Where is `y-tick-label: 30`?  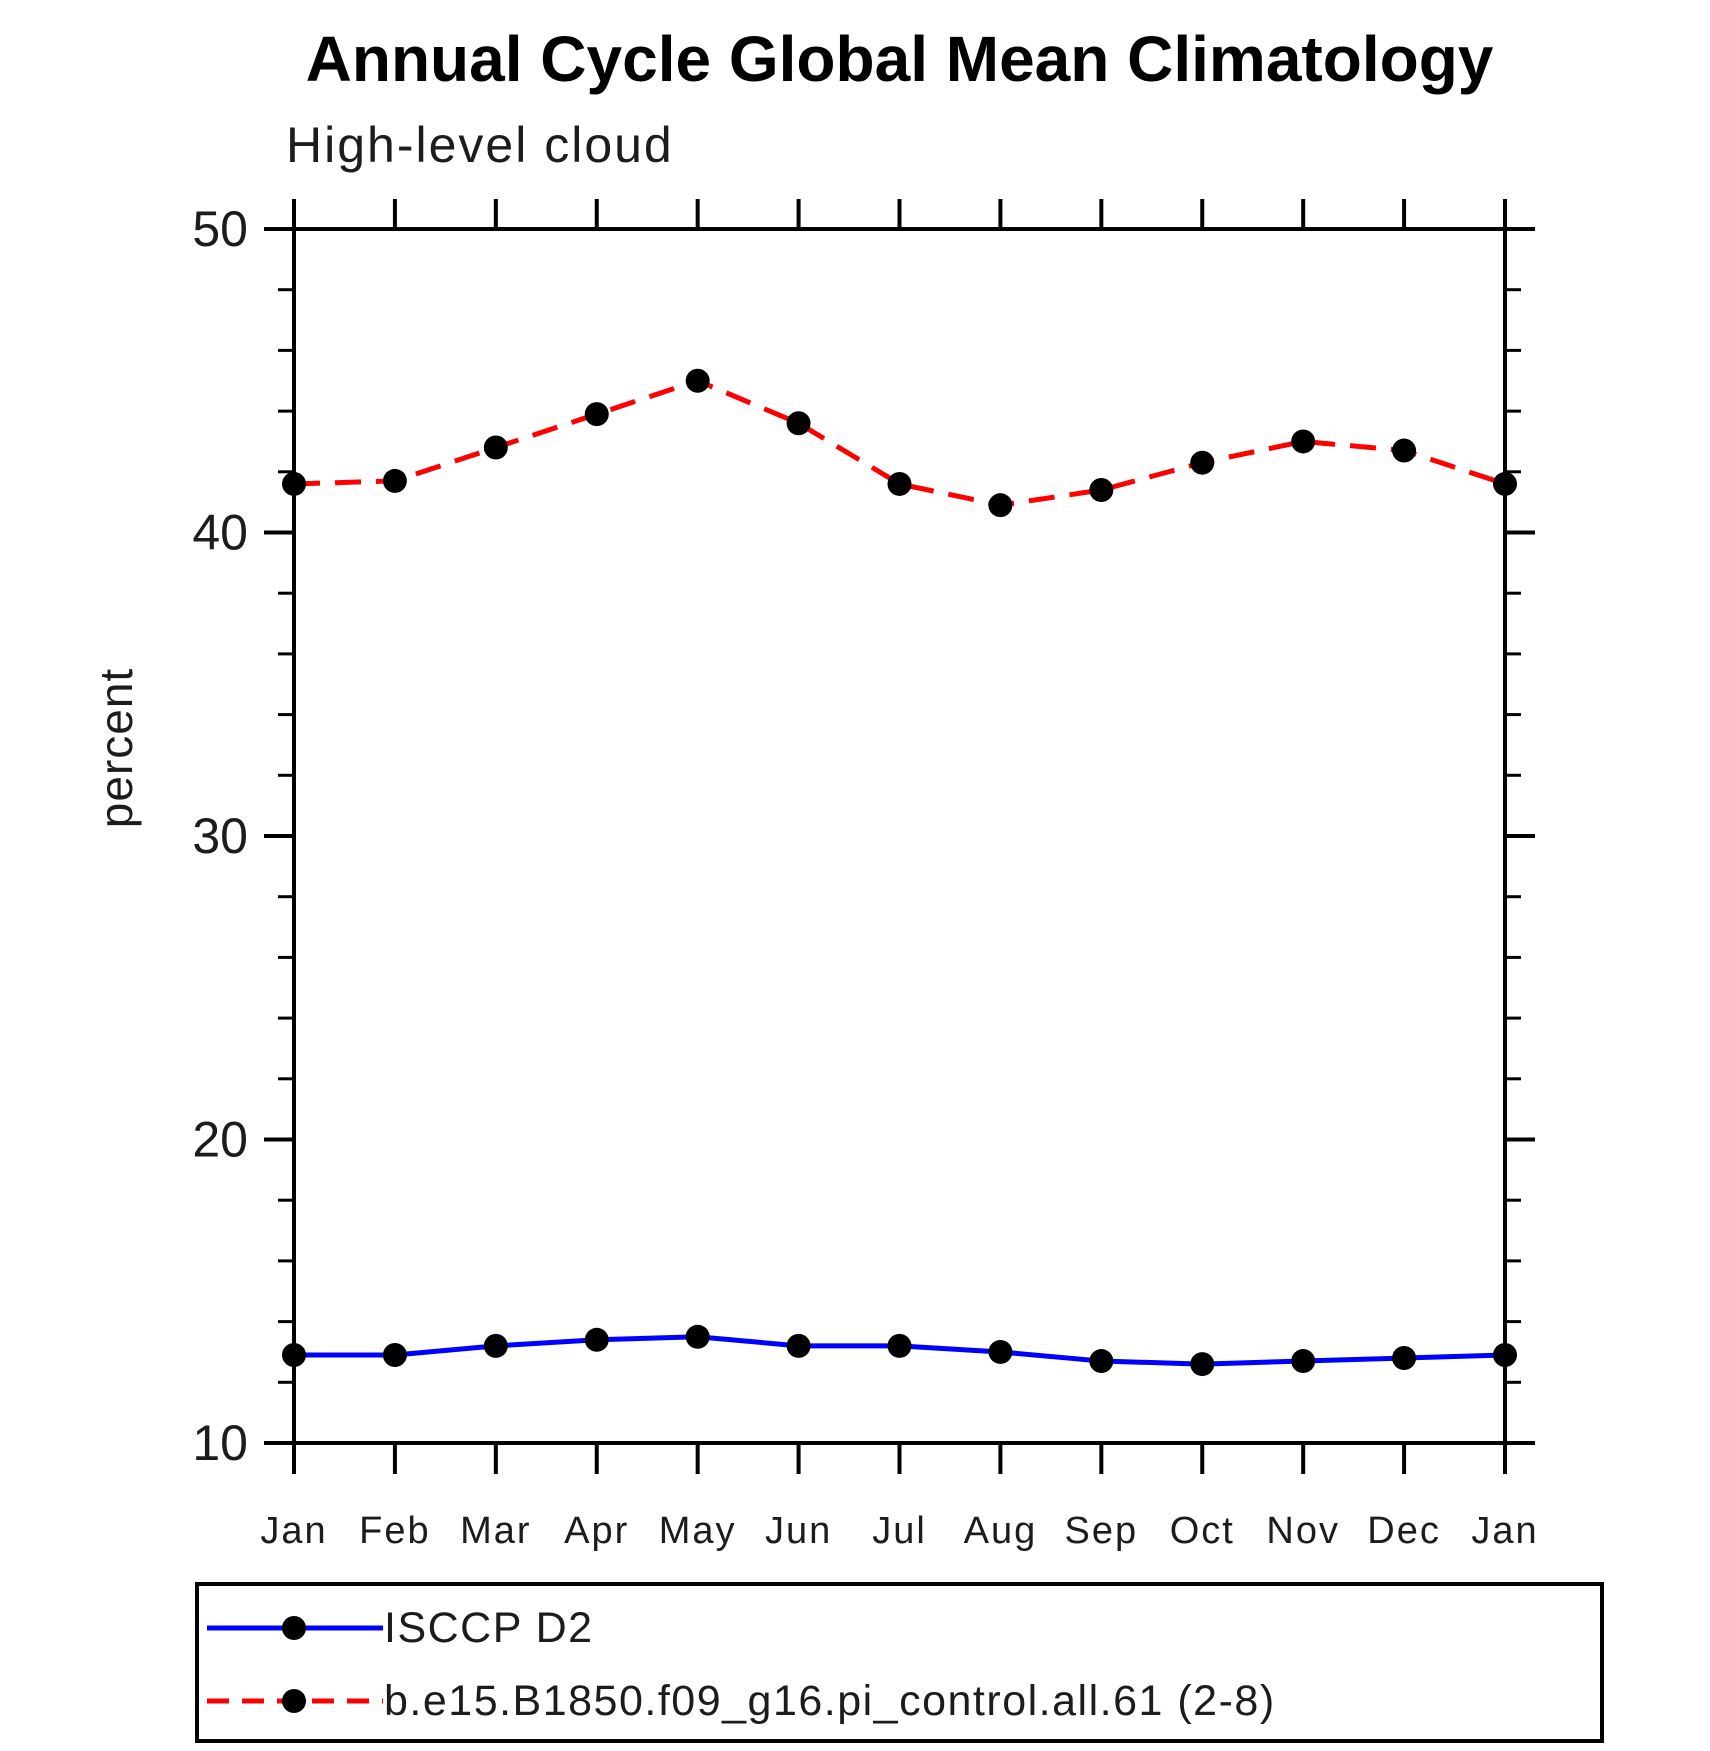
y-tick-label: 30 is located at coordinates (220, 836).